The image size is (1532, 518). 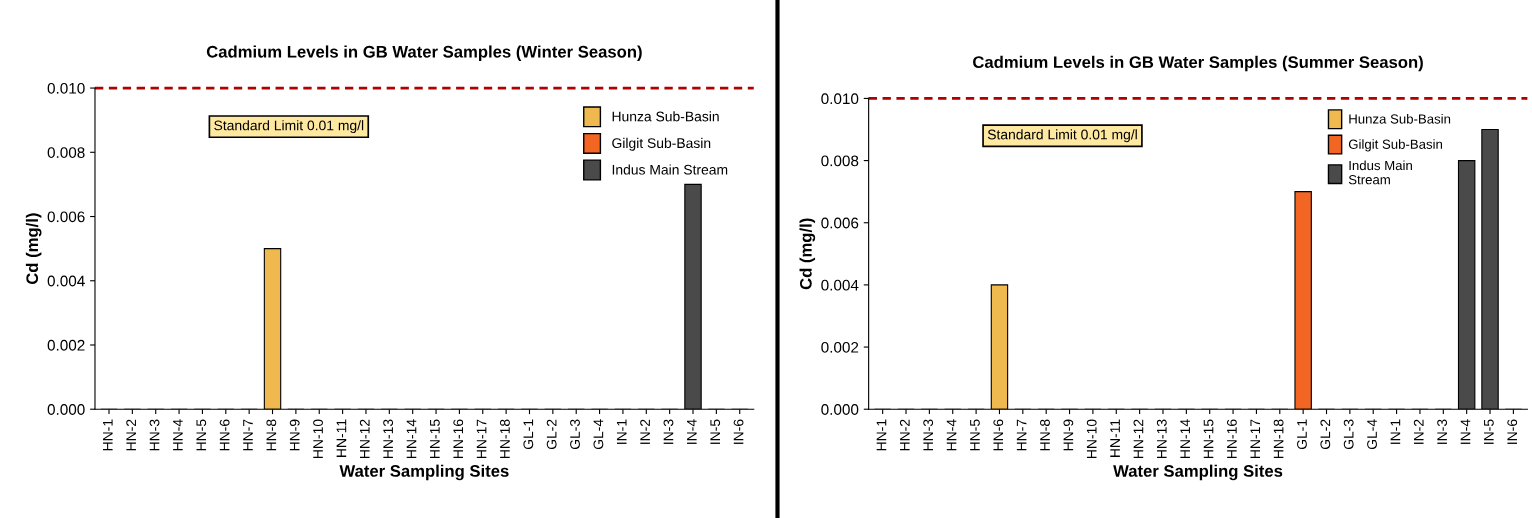 I want to click on chart-title: Cadmium Levels in GB Water Samples (Summer Season), so click(x=1198, y=63).